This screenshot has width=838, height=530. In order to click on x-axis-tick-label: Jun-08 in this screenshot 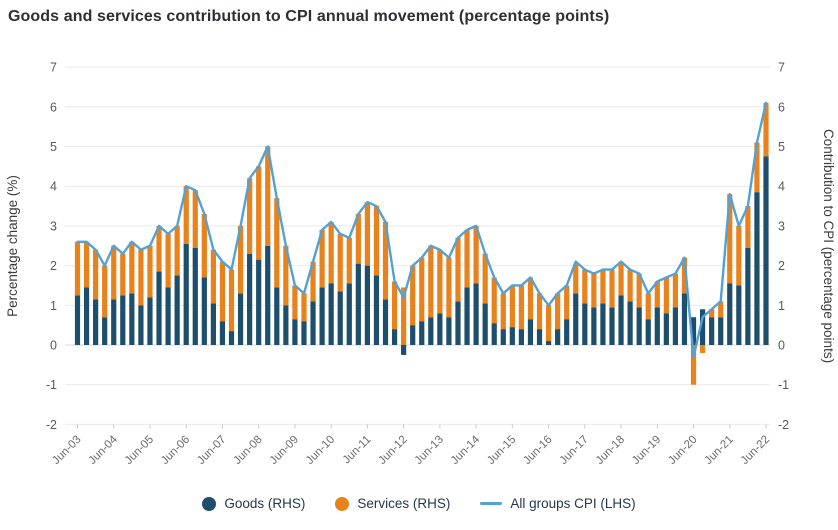, I will do `click(247, 450)`.